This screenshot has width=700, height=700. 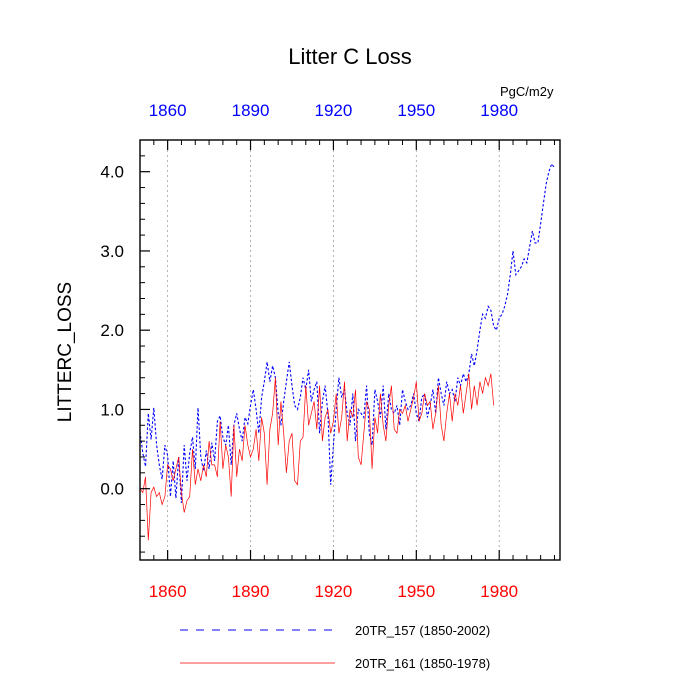 I want to click on y-tick-label: 0.0, so click(x=112, y=489).